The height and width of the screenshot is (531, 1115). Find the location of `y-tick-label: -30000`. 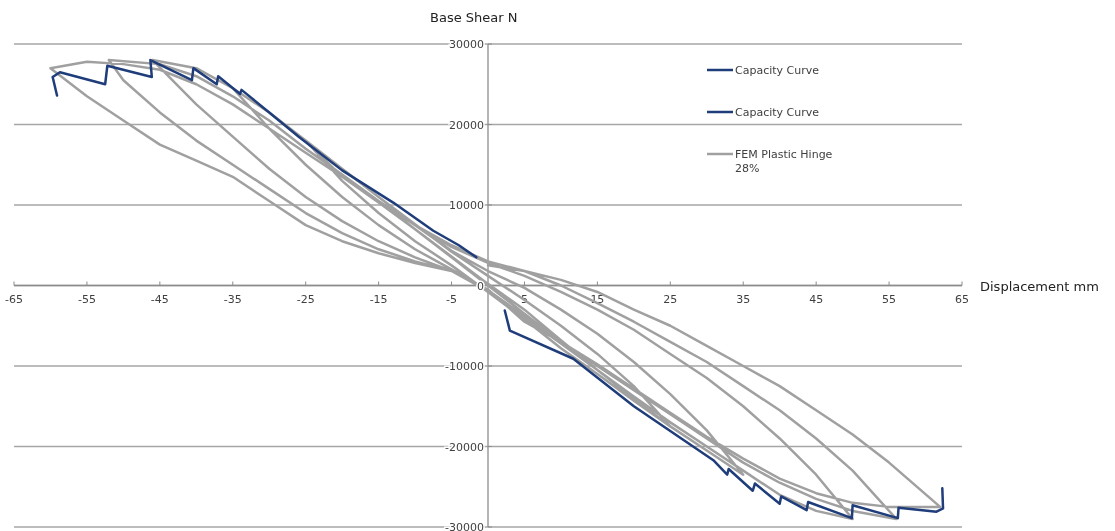

y-tick-label: -30000 is located at coordinates (464, 526).